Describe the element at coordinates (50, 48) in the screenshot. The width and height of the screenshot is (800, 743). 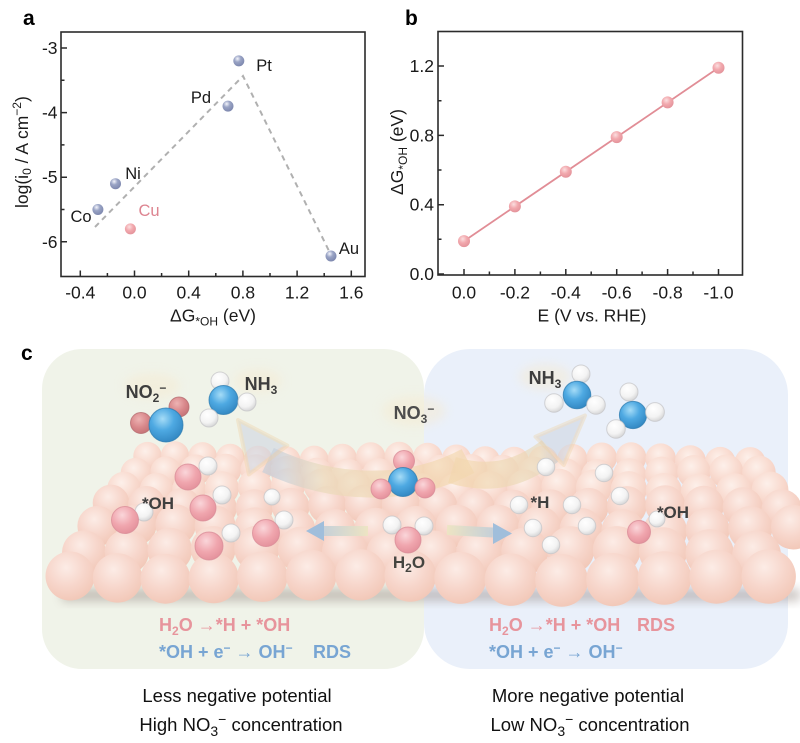
I see `svg-text: -3` at that location.